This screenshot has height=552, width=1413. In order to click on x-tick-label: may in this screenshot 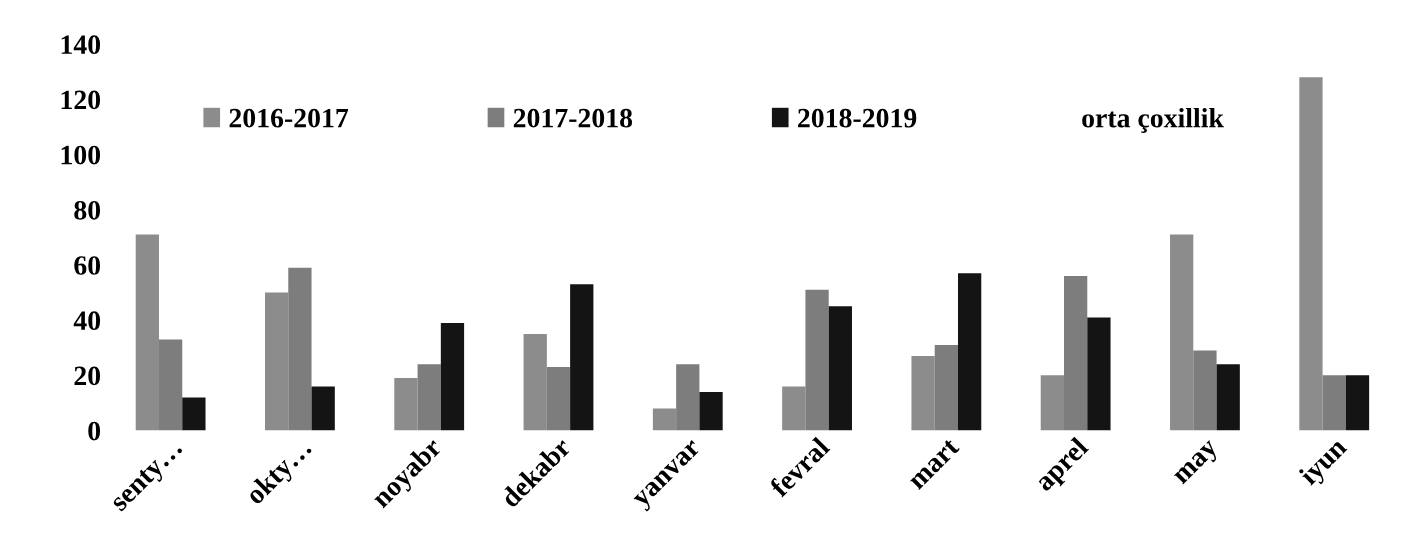, I will do `click(1198, 464)`.